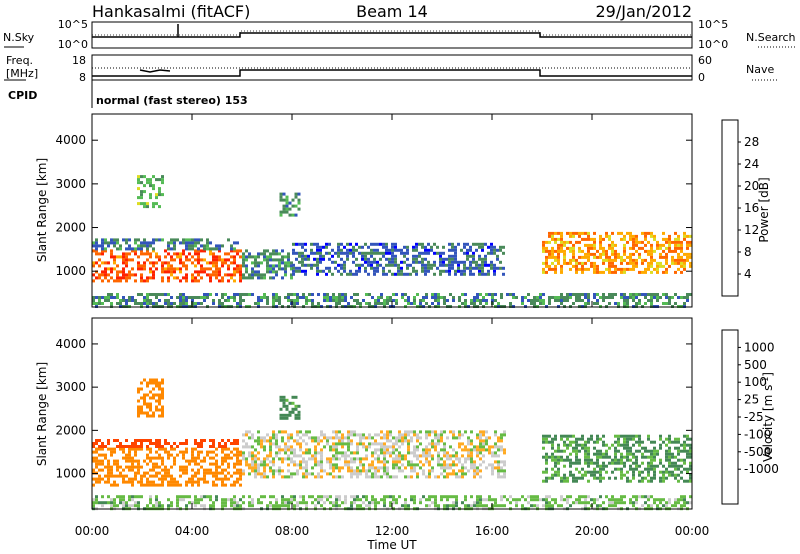  What do you see at coordinates (73, 24) in the screenshot?
I see `nsky-tick-top: 10^5` at bounding box center [73, 24].